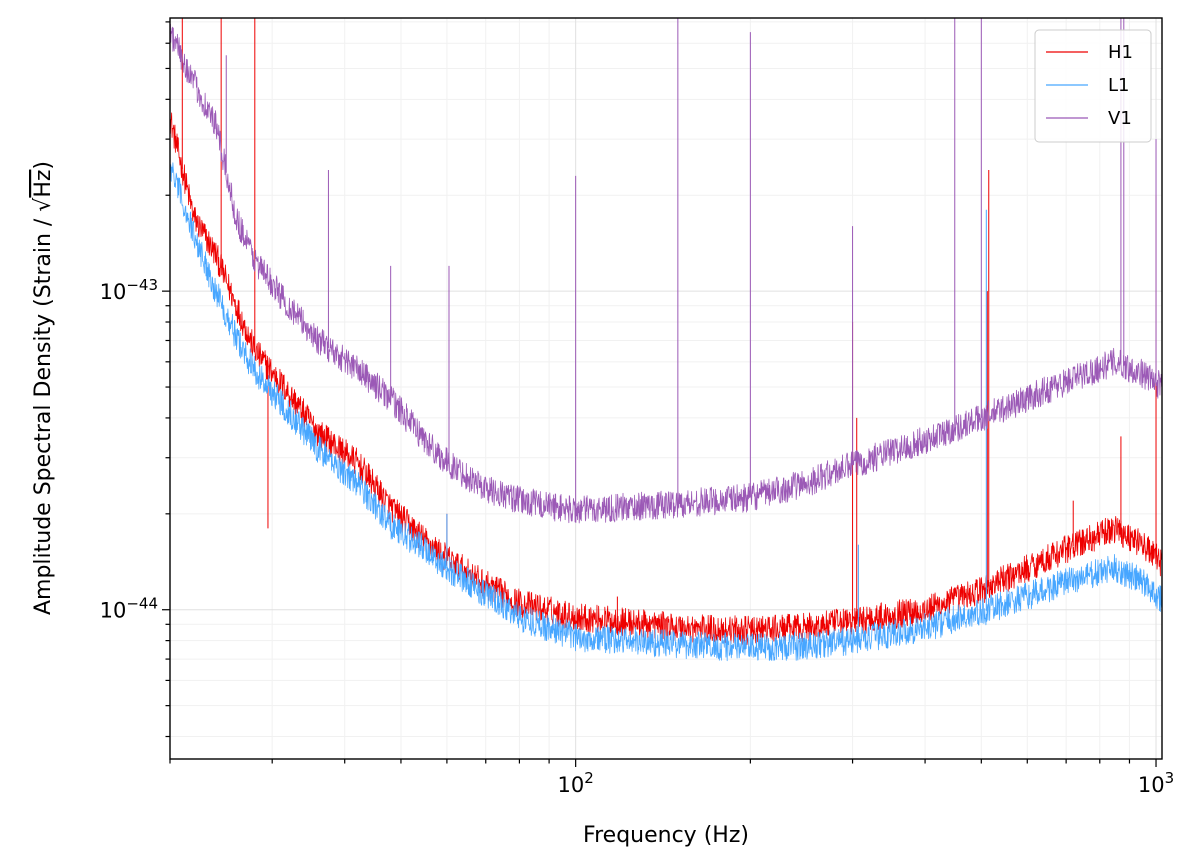 The image size is (1199, 867). I want to click on legend-box, so click(1093, 86).